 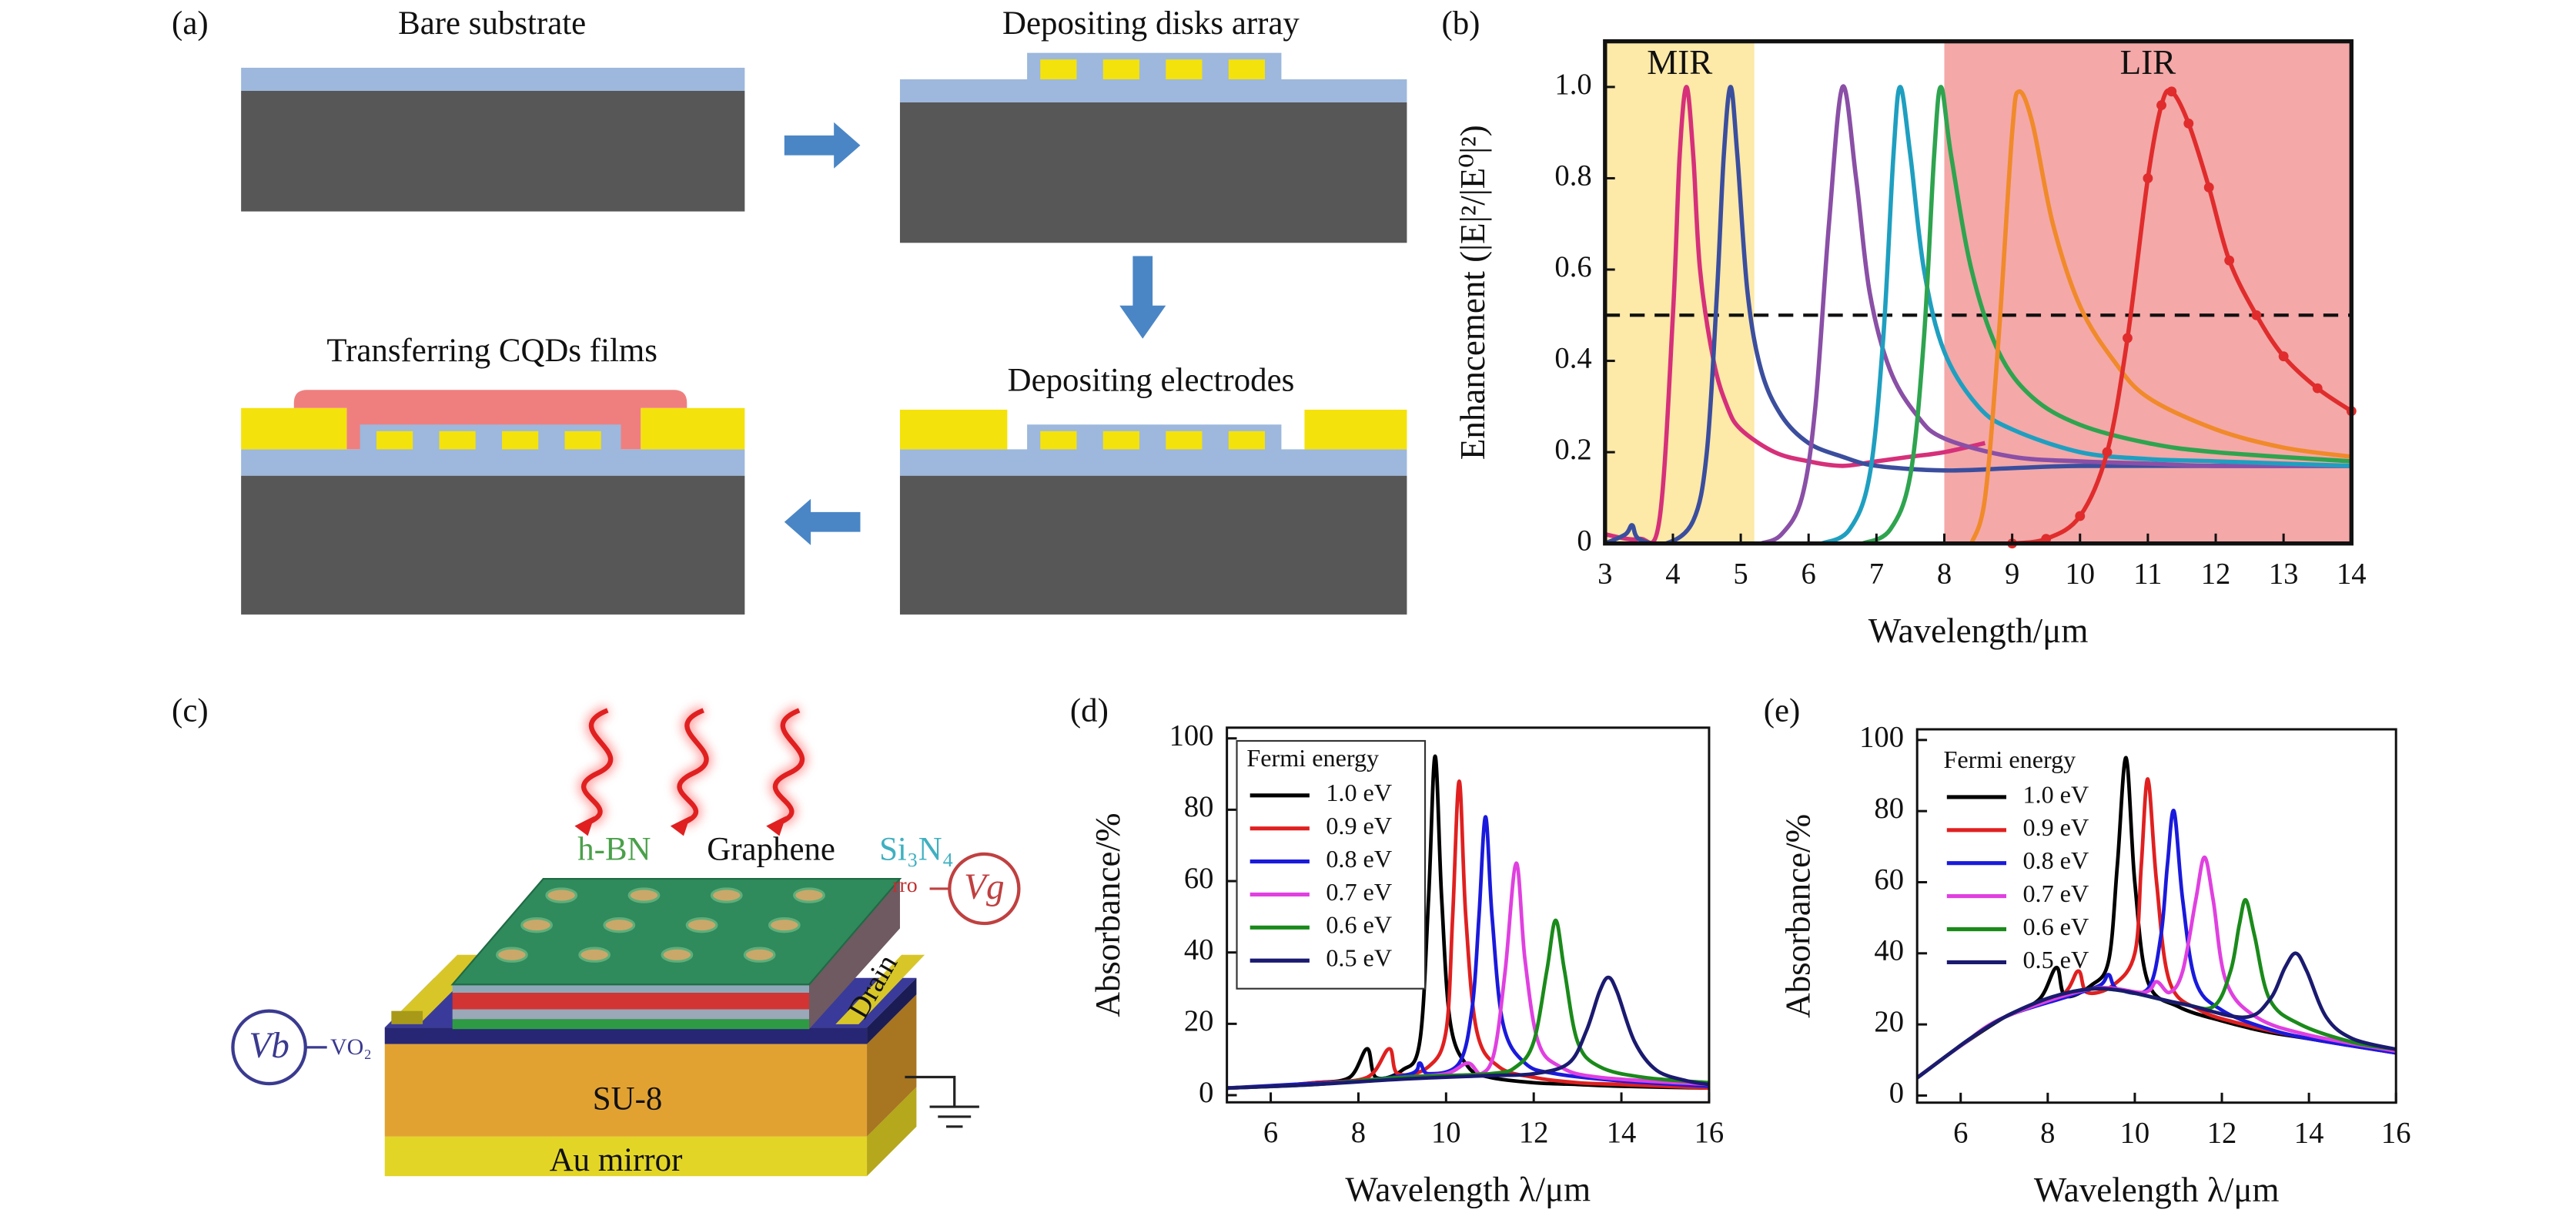 What do you see at coordinates (1876, 574) in the screenshot?
I see `x-tick-label: 7` at bounding box center [1876, 574].